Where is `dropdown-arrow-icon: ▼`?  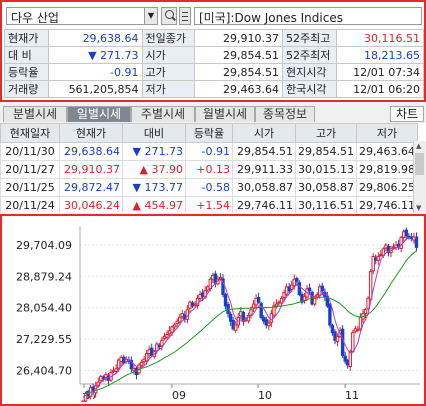
dropdown-arrow-icon: ▼ is located at coordinates (151, 16).